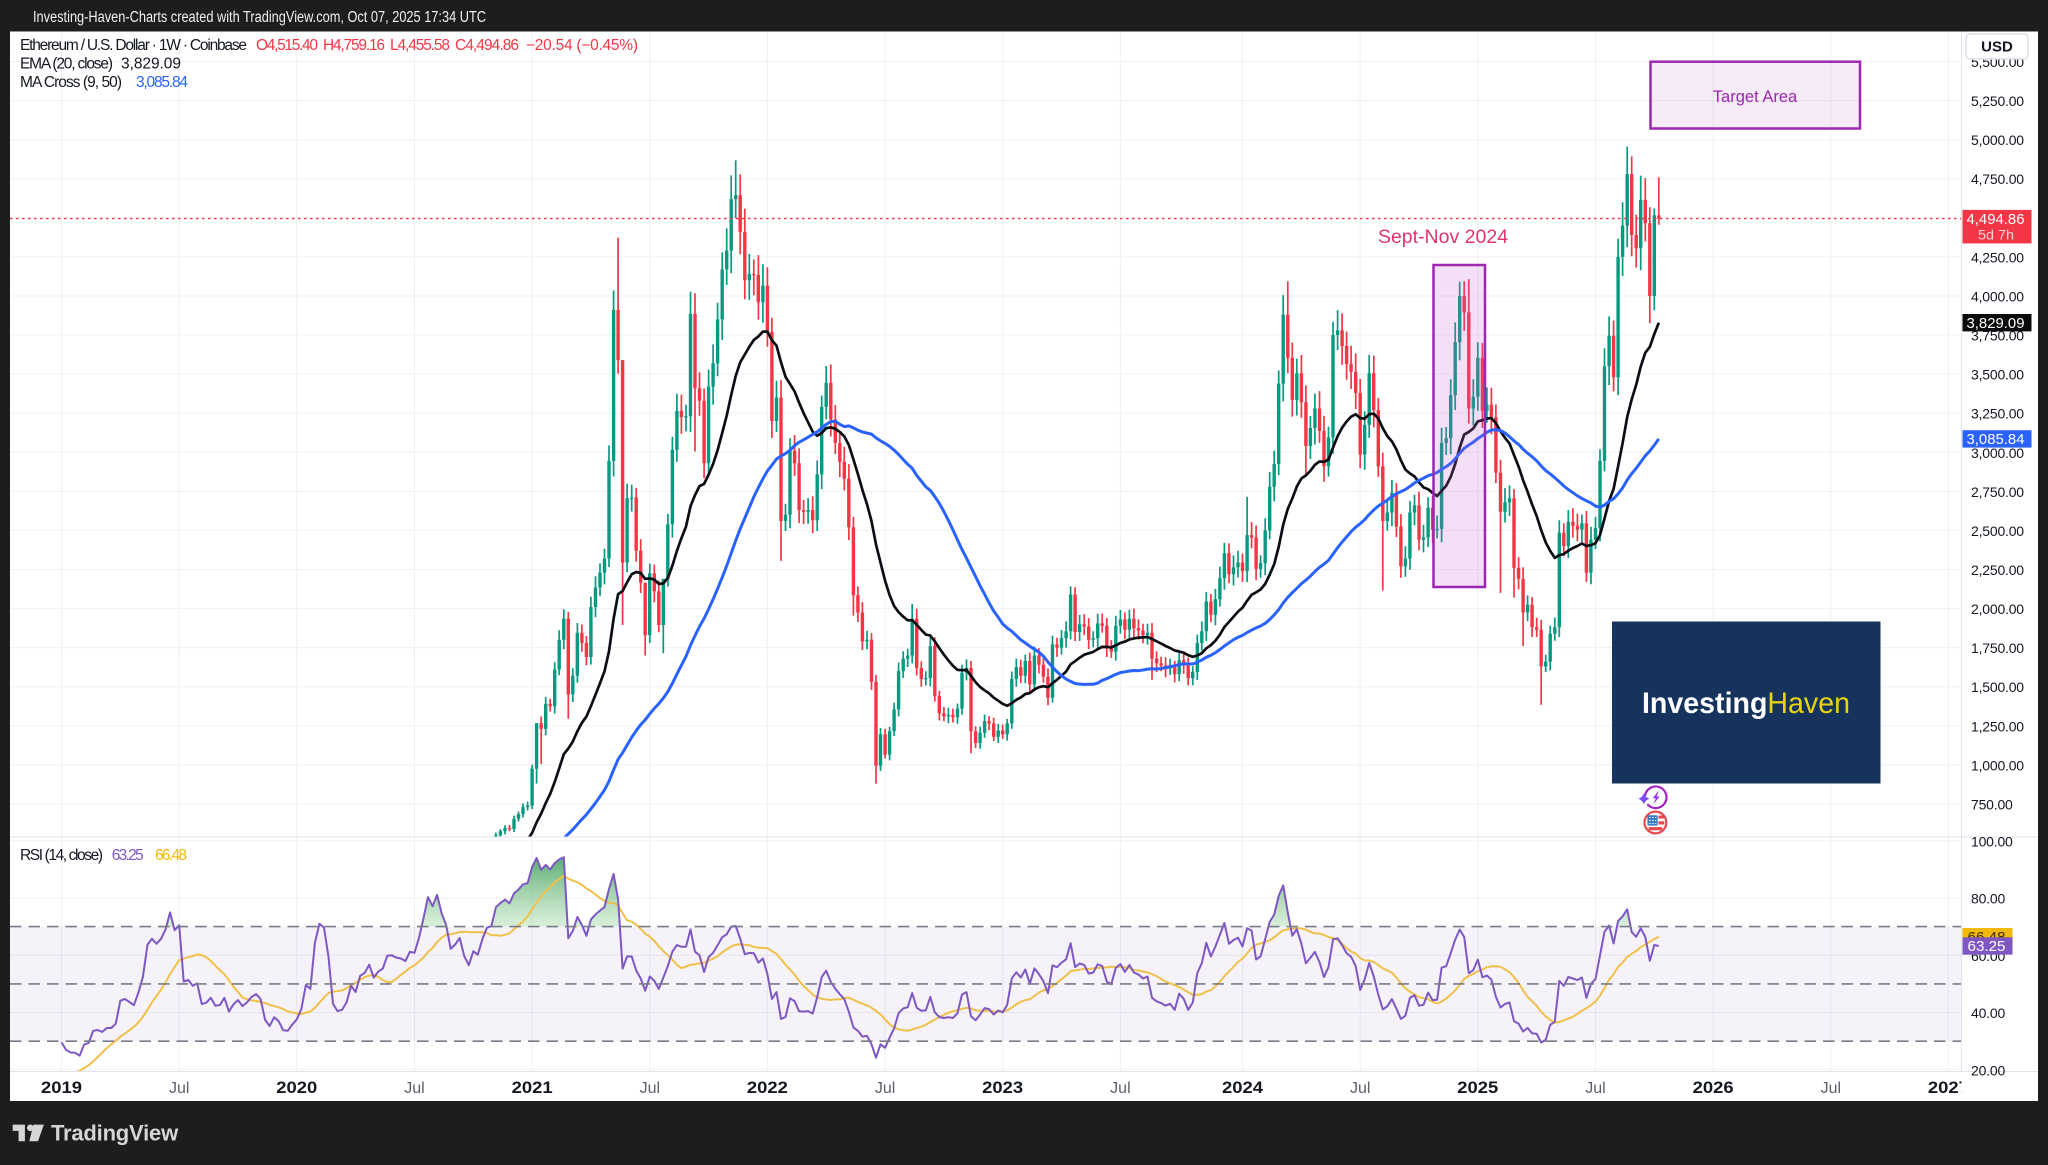 The width and height of the screenshot is (2048, 1165). Describe the element at coordinates (1002, 1088) in the screenshot. I see `svg-text: 2023` at that location.